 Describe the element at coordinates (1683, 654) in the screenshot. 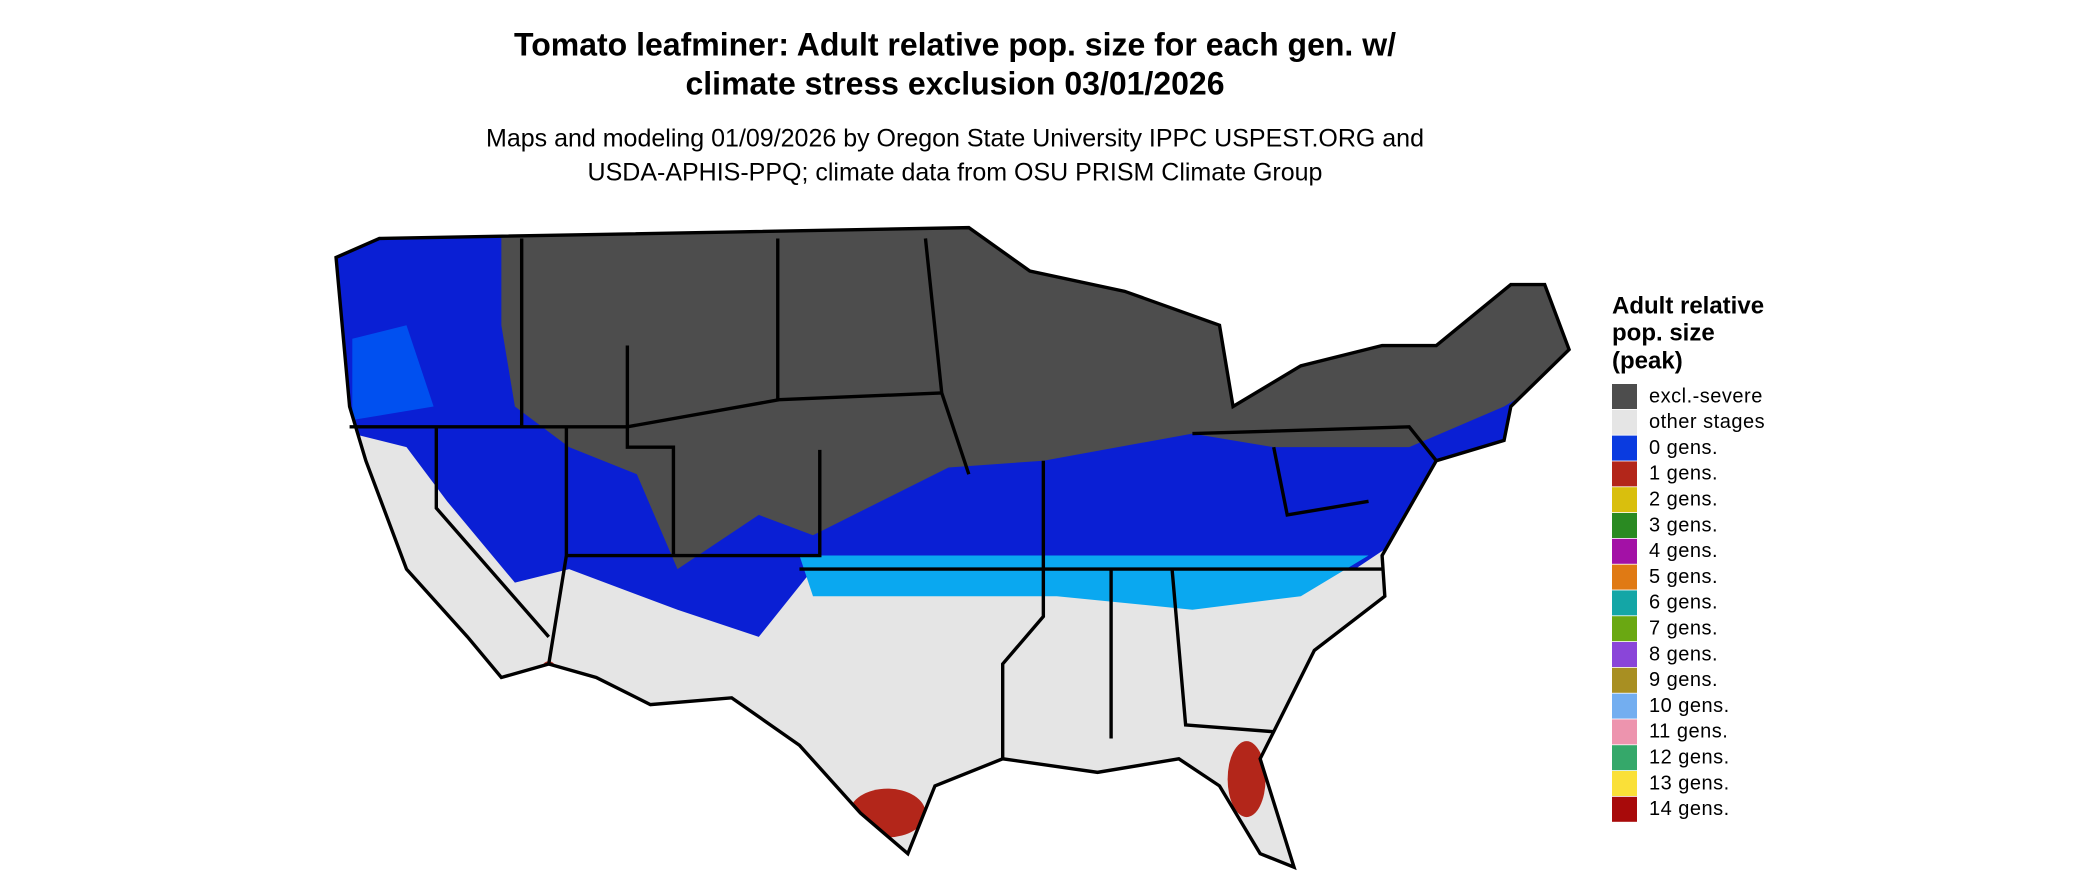

I see `legend-label: 8 gens.` at that location.